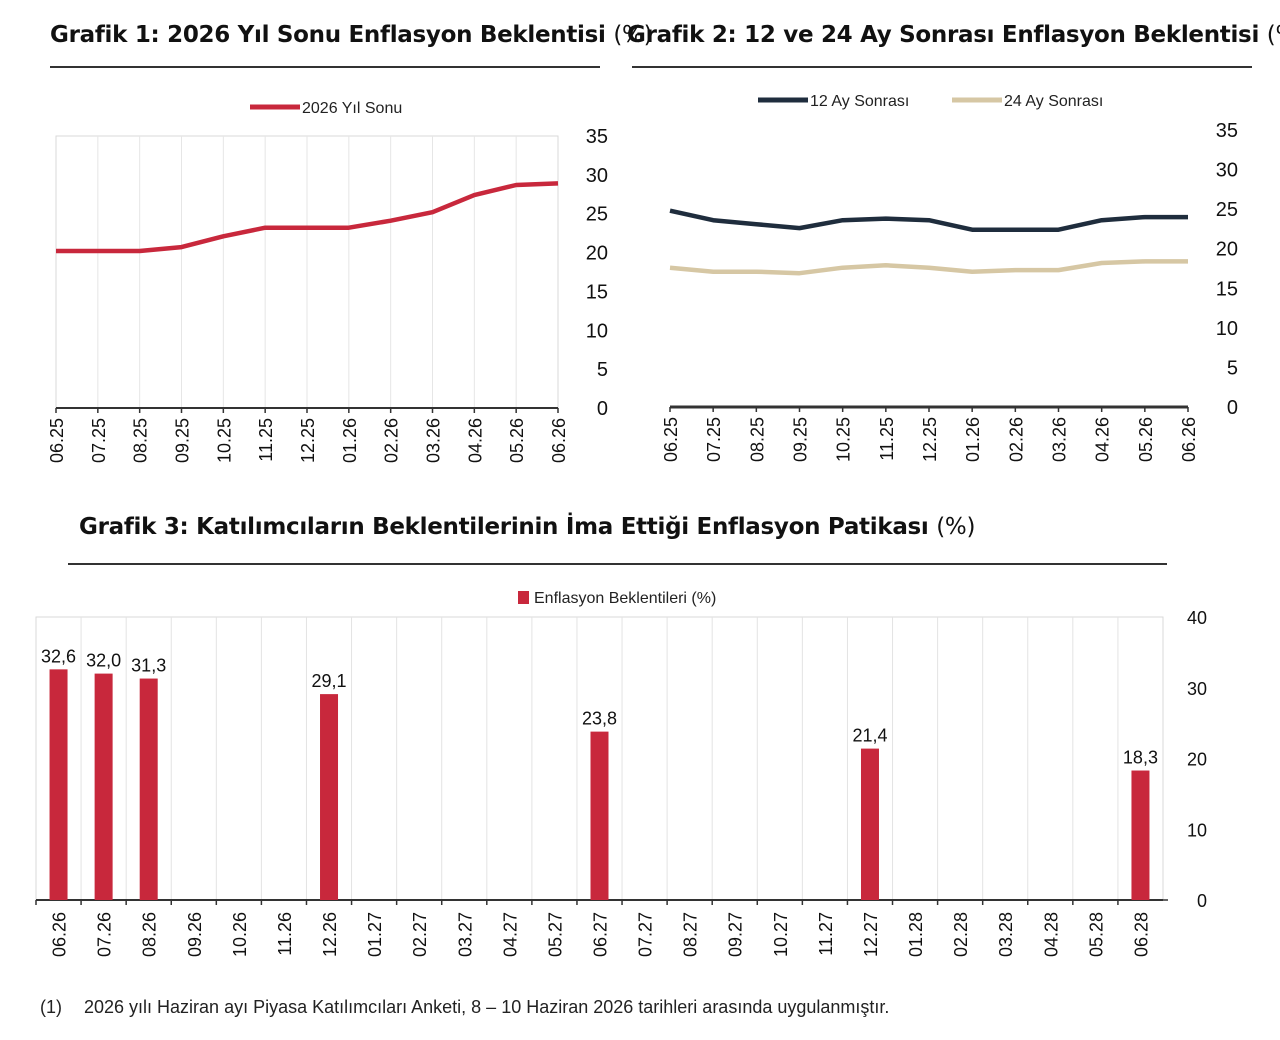  Describe the element at coordinates (869, 736) in the screenshot. I see `bar-data-label: 21,4` at that location.